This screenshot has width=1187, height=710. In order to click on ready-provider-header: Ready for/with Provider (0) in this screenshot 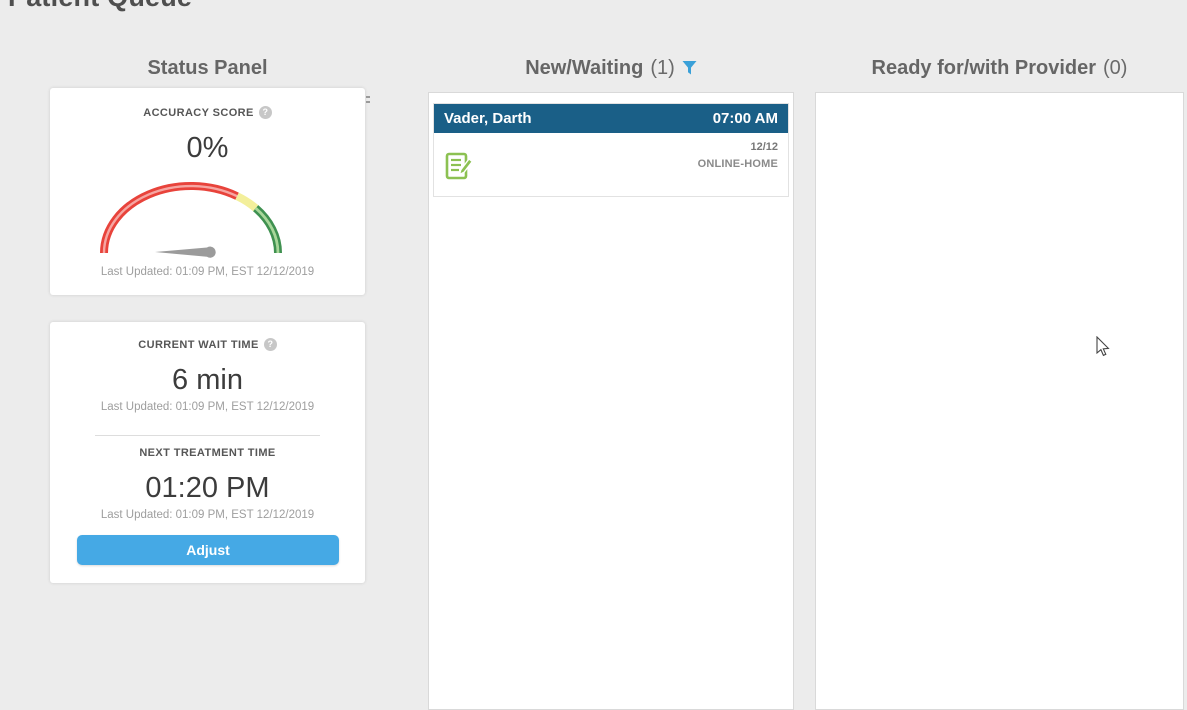, I will do `click(999, 68)`.